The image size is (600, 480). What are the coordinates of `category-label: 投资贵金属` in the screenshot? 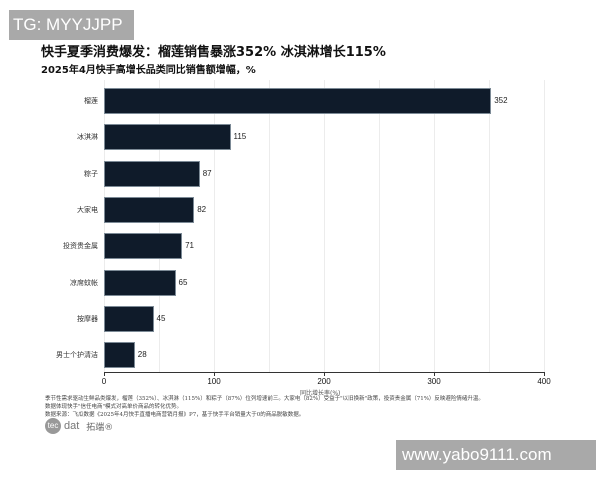 It's located at (80, 246).